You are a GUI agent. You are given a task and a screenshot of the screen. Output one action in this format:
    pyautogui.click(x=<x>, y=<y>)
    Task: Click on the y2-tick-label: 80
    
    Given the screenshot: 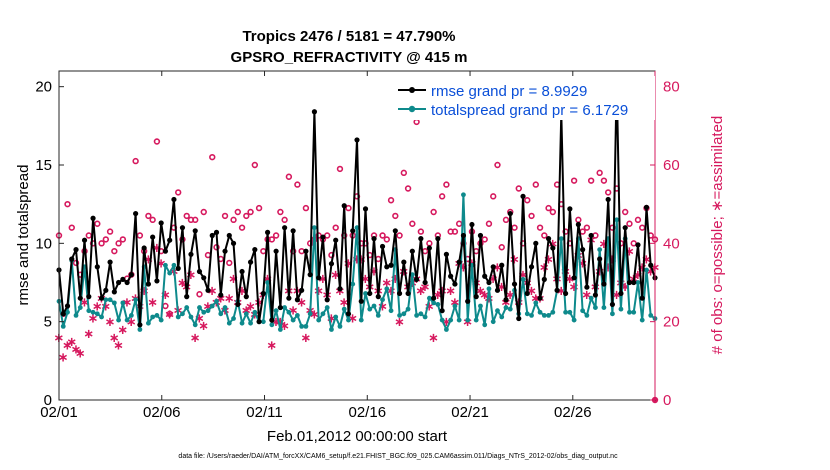 What is the action you would take?
    pyautogui.click(x=671, y=87)
    